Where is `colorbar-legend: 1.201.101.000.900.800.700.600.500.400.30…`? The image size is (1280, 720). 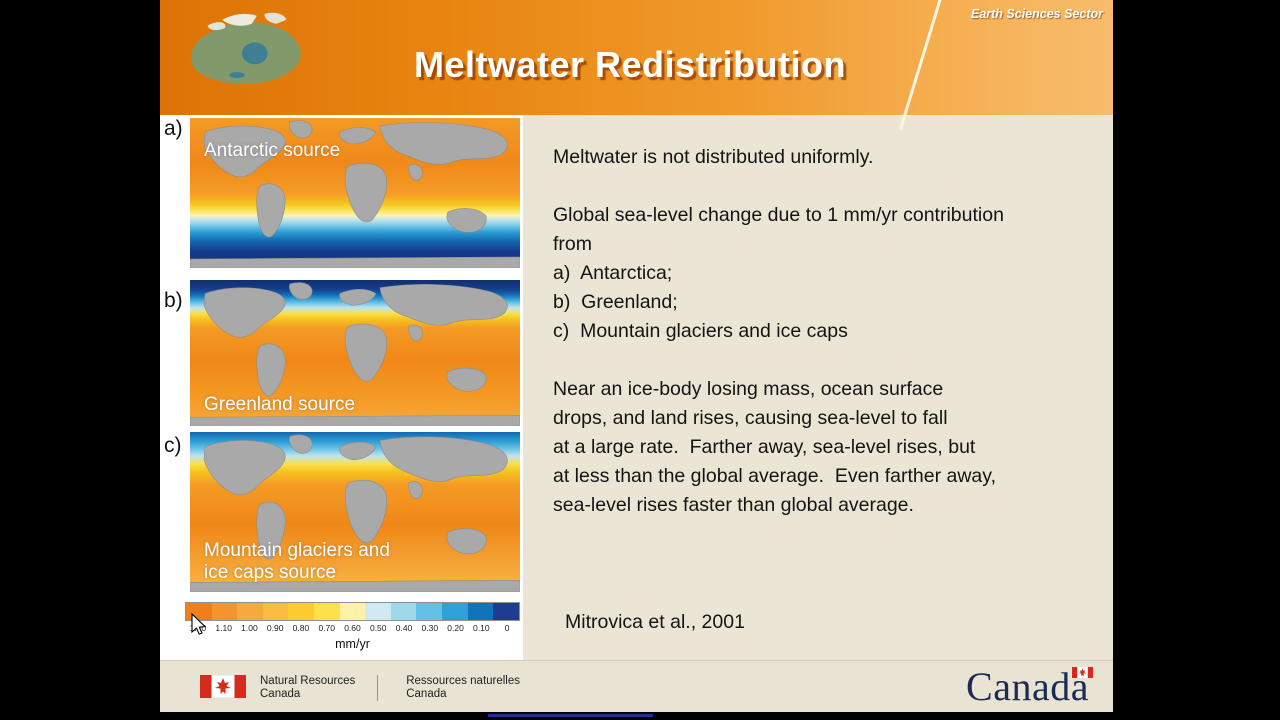 colorbar-legend: 1.201.101.000.900.800.700.600.500.400.30… is located at coordinates (352, 626).